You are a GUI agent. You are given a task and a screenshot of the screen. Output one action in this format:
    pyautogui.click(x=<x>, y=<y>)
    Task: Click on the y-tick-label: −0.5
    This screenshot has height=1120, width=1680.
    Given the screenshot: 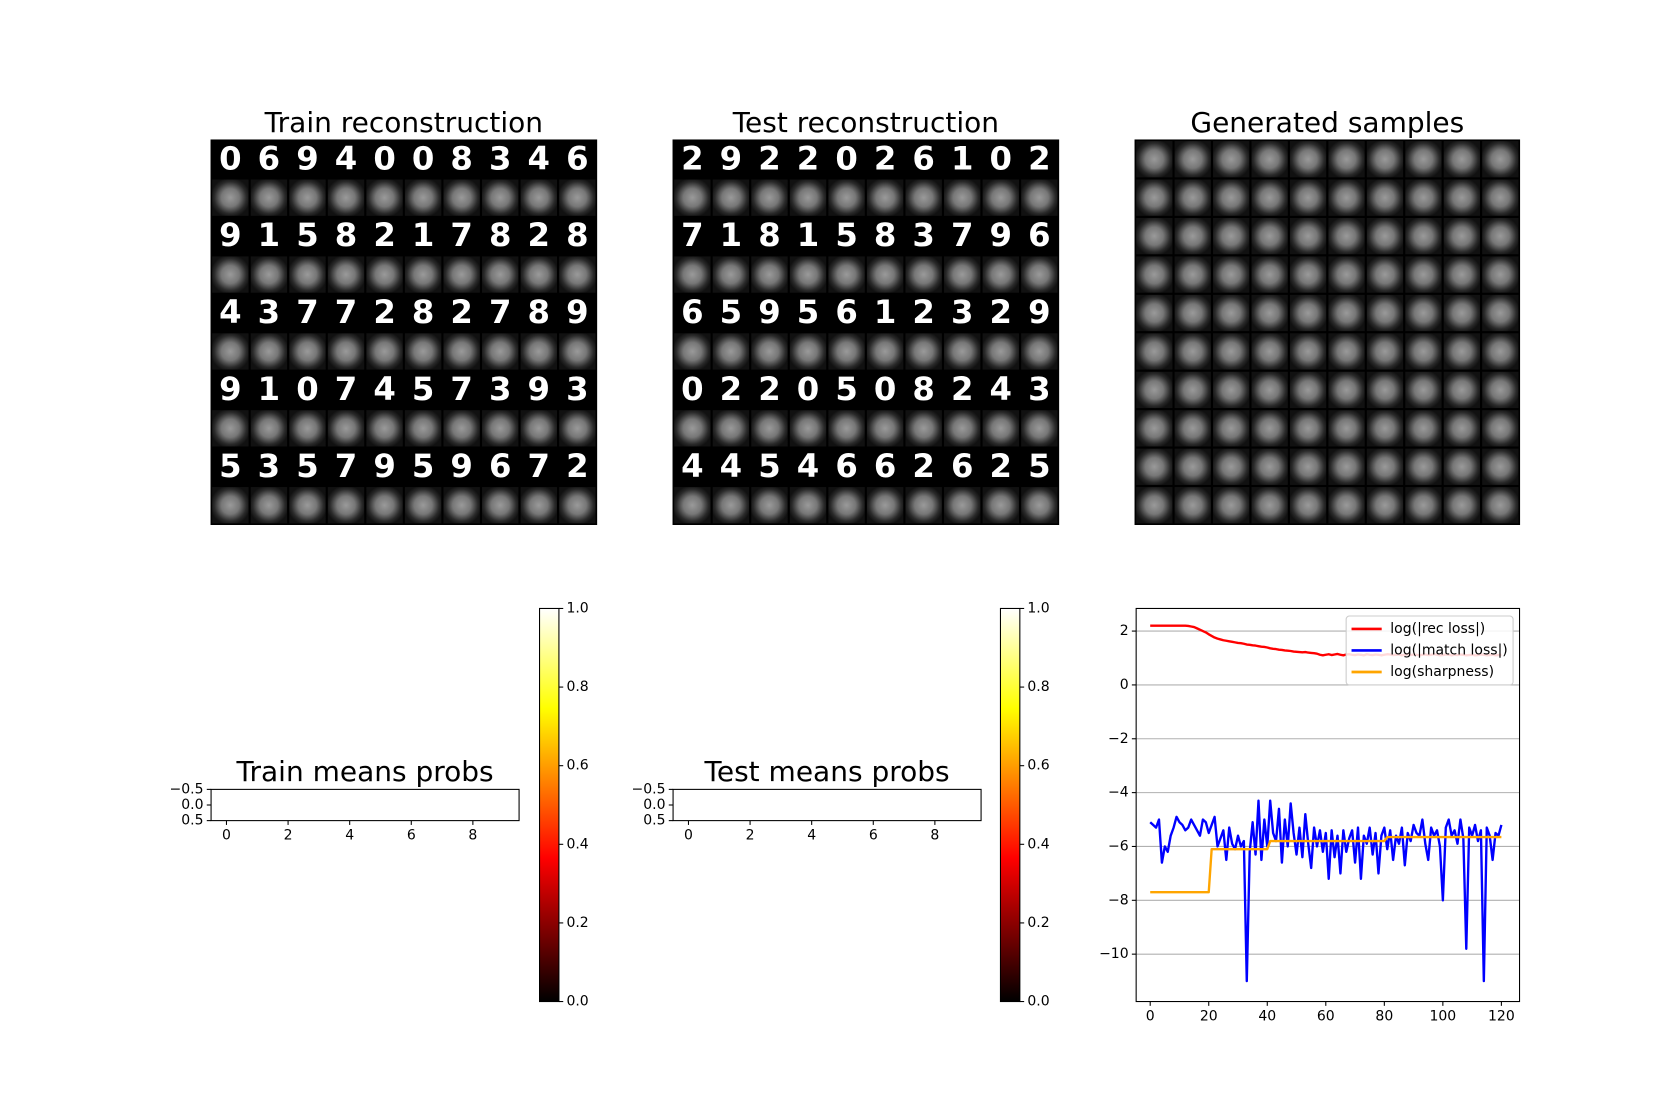 What is the action you would take?
    pyautogui.click(x=187, y=789)
    